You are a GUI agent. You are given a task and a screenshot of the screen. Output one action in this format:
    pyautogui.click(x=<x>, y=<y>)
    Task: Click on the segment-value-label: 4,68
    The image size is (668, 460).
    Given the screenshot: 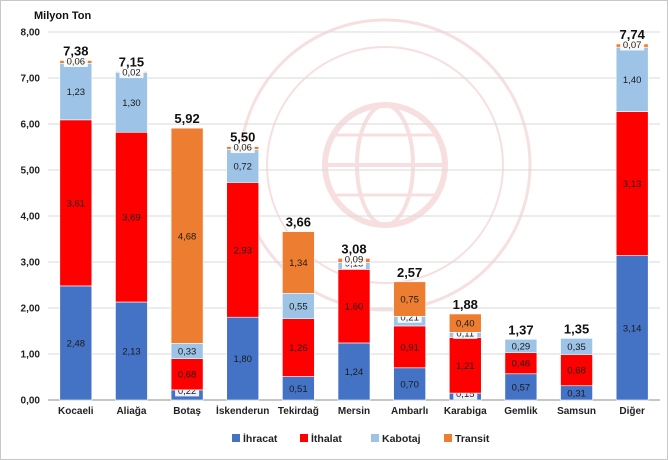 What is the action you would take?
    pyautogui.click(x=187, y=236)
    